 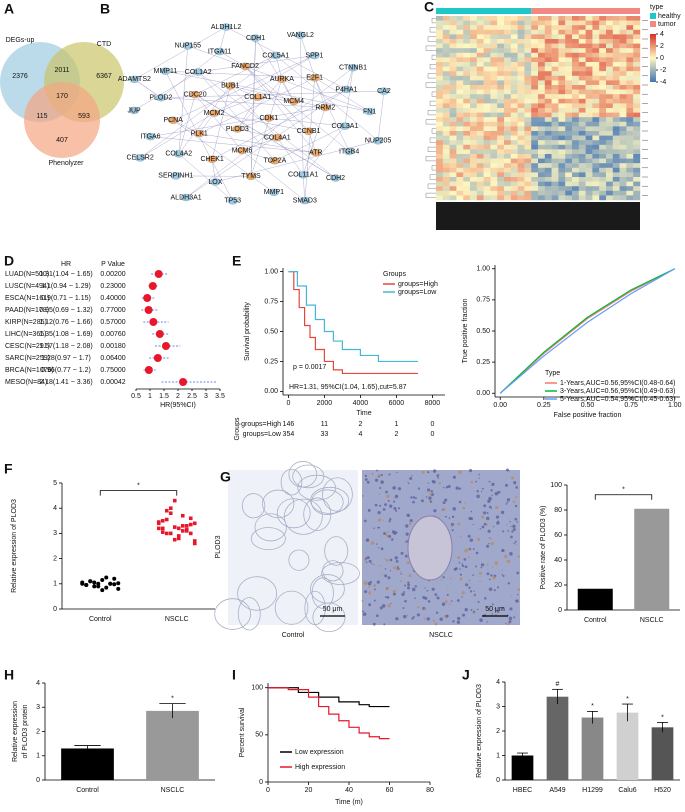 What do you see at coordinates (558, 684) in the screenshot?
I see `significance-label: #` at bounding box center [558, 684].